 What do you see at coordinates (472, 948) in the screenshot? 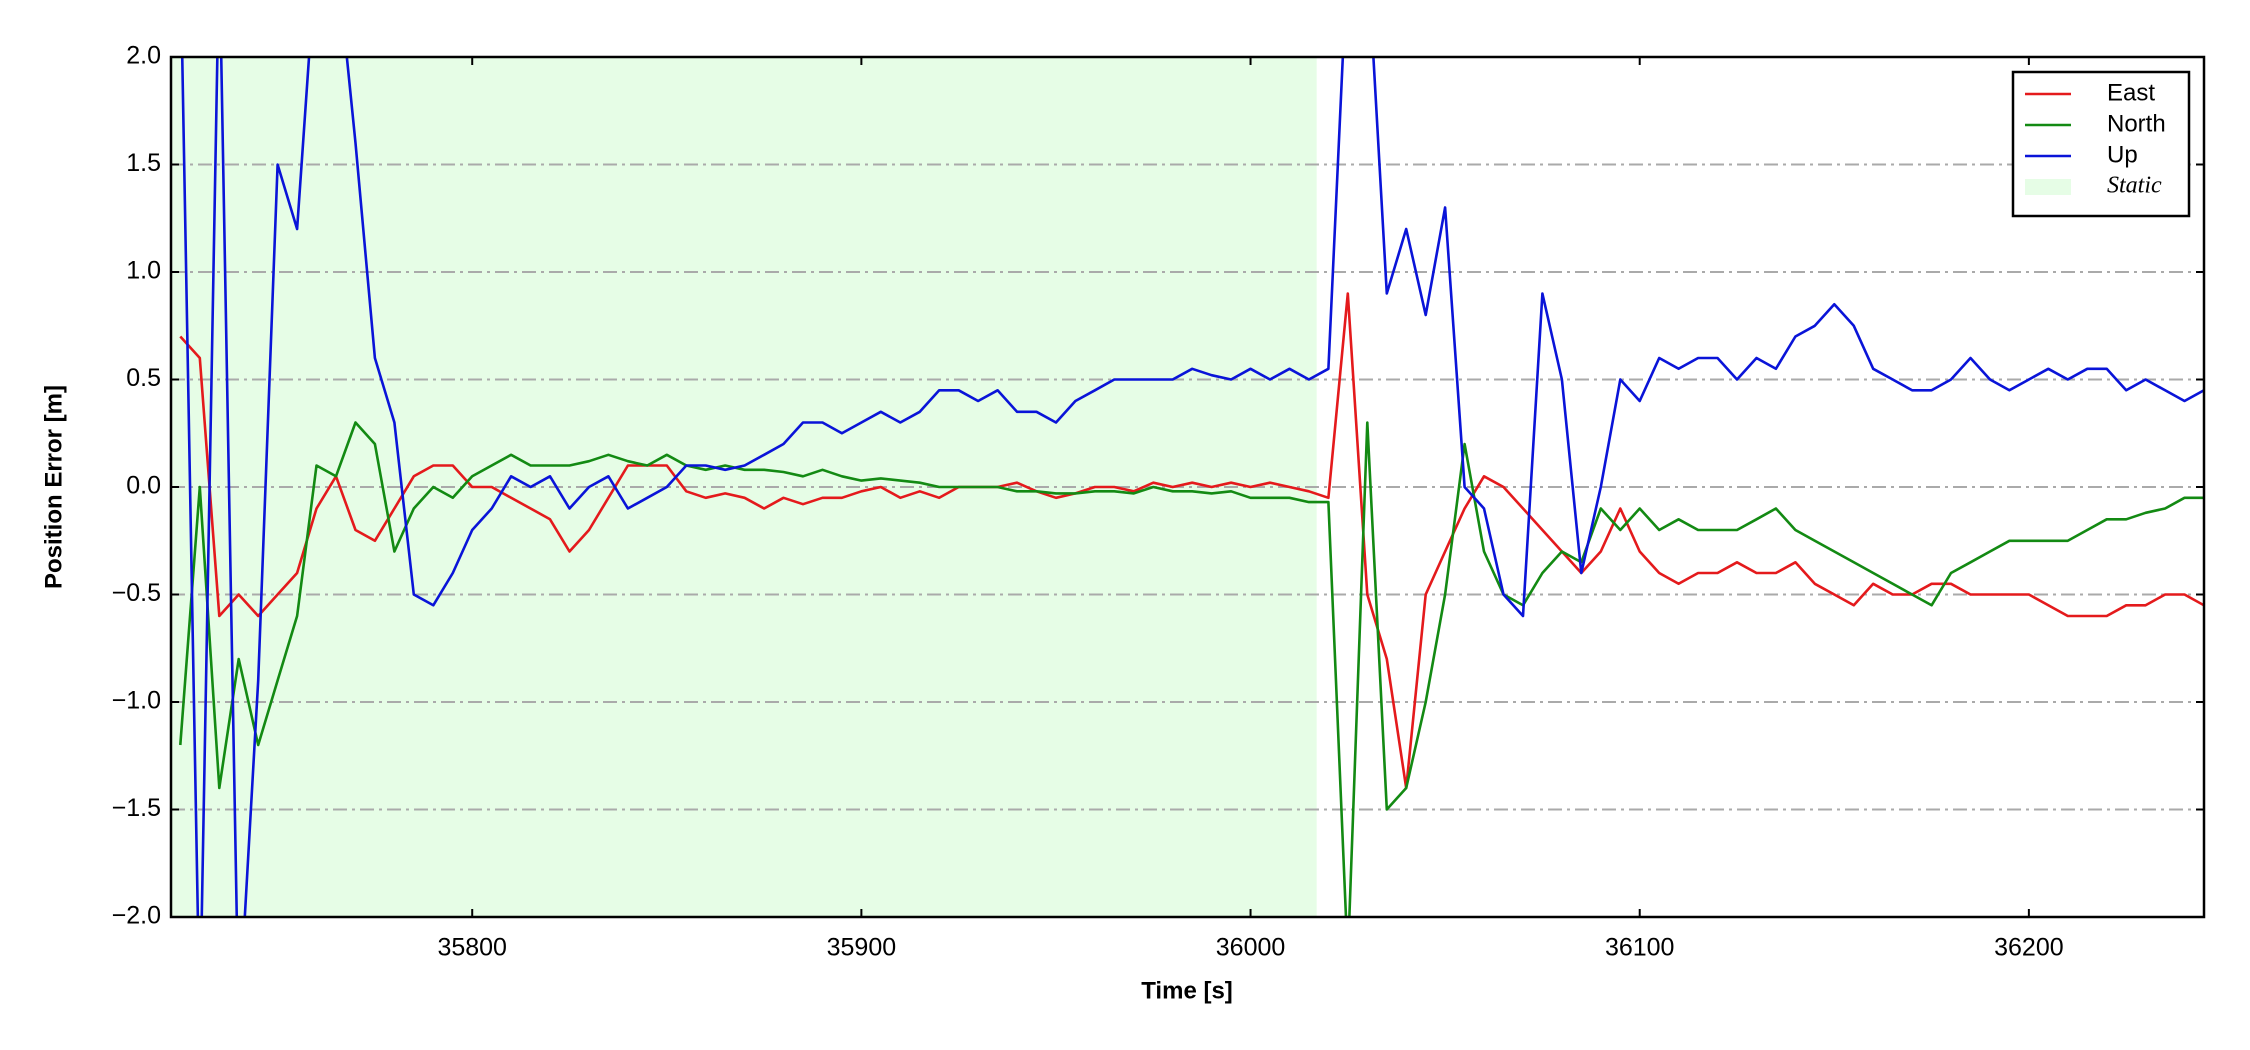
I see `x-tick-label: 35800` at bounding box center [472, 948].